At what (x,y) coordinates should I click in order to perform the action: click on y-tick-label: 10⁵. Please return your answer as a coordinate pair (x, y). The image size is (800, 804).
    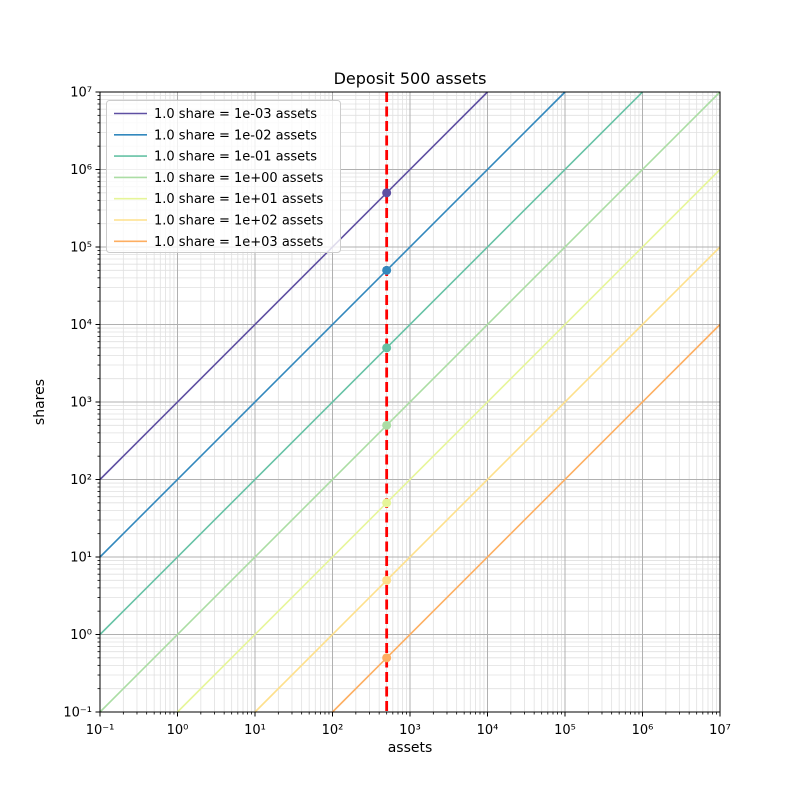
    Looking at the image, I should click on (81, 248).